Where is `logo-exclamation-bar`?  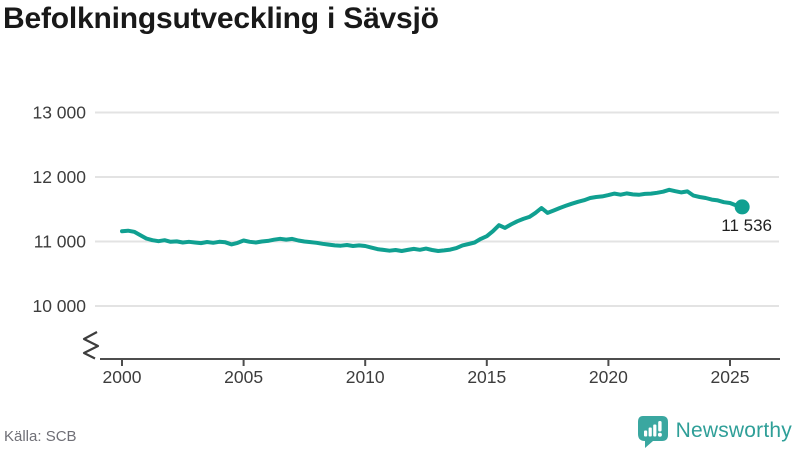 logo-exclamation-bar is located at coordinates (659, 426).